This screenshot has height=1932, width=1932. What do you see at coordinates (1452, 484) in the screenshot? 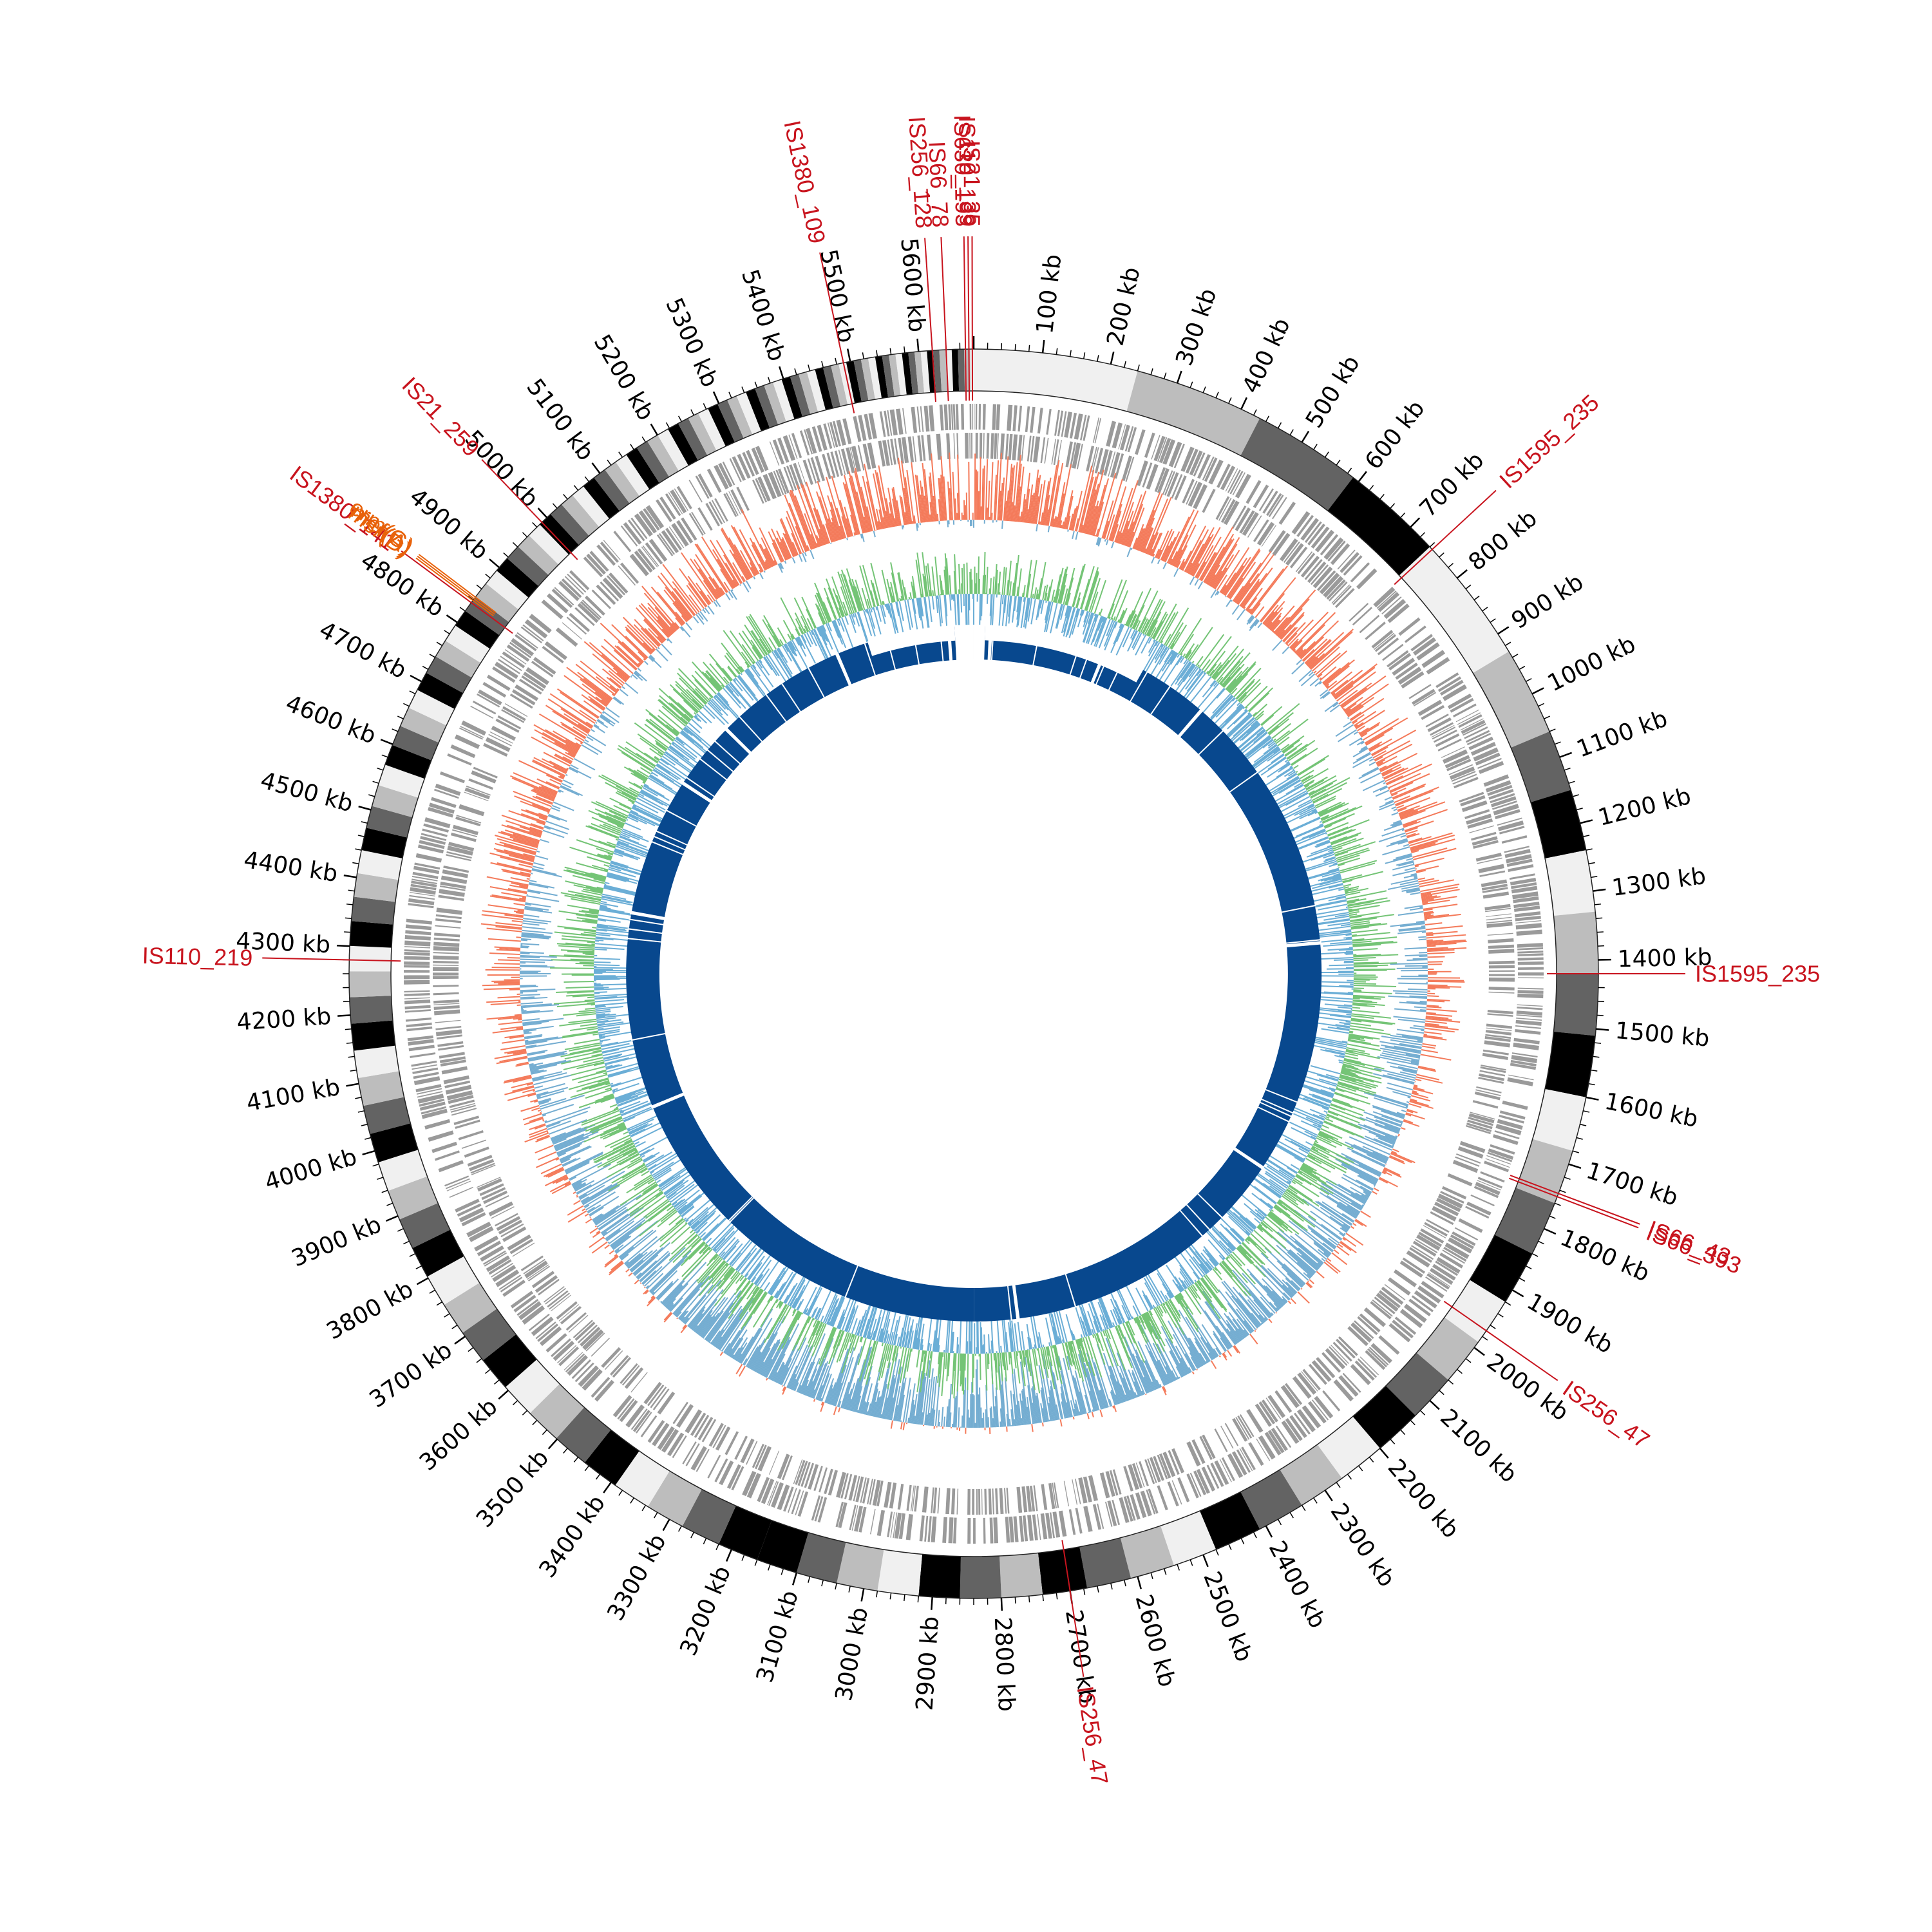
I see `tick-label: 700 kb` at bounding box center [1452, 484].